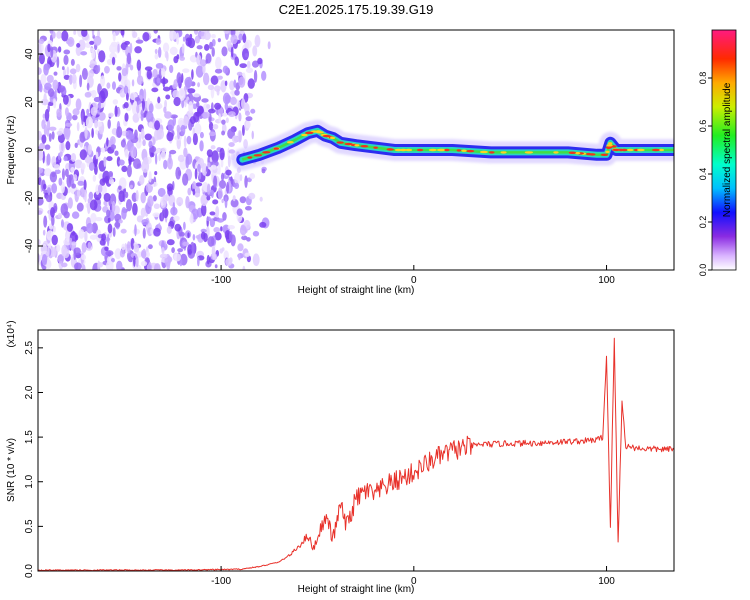  Describe the element at coordinates (356, 290) in the screenshot. I see `spectrogram-x-label: Height of straight line (km)` at that location.